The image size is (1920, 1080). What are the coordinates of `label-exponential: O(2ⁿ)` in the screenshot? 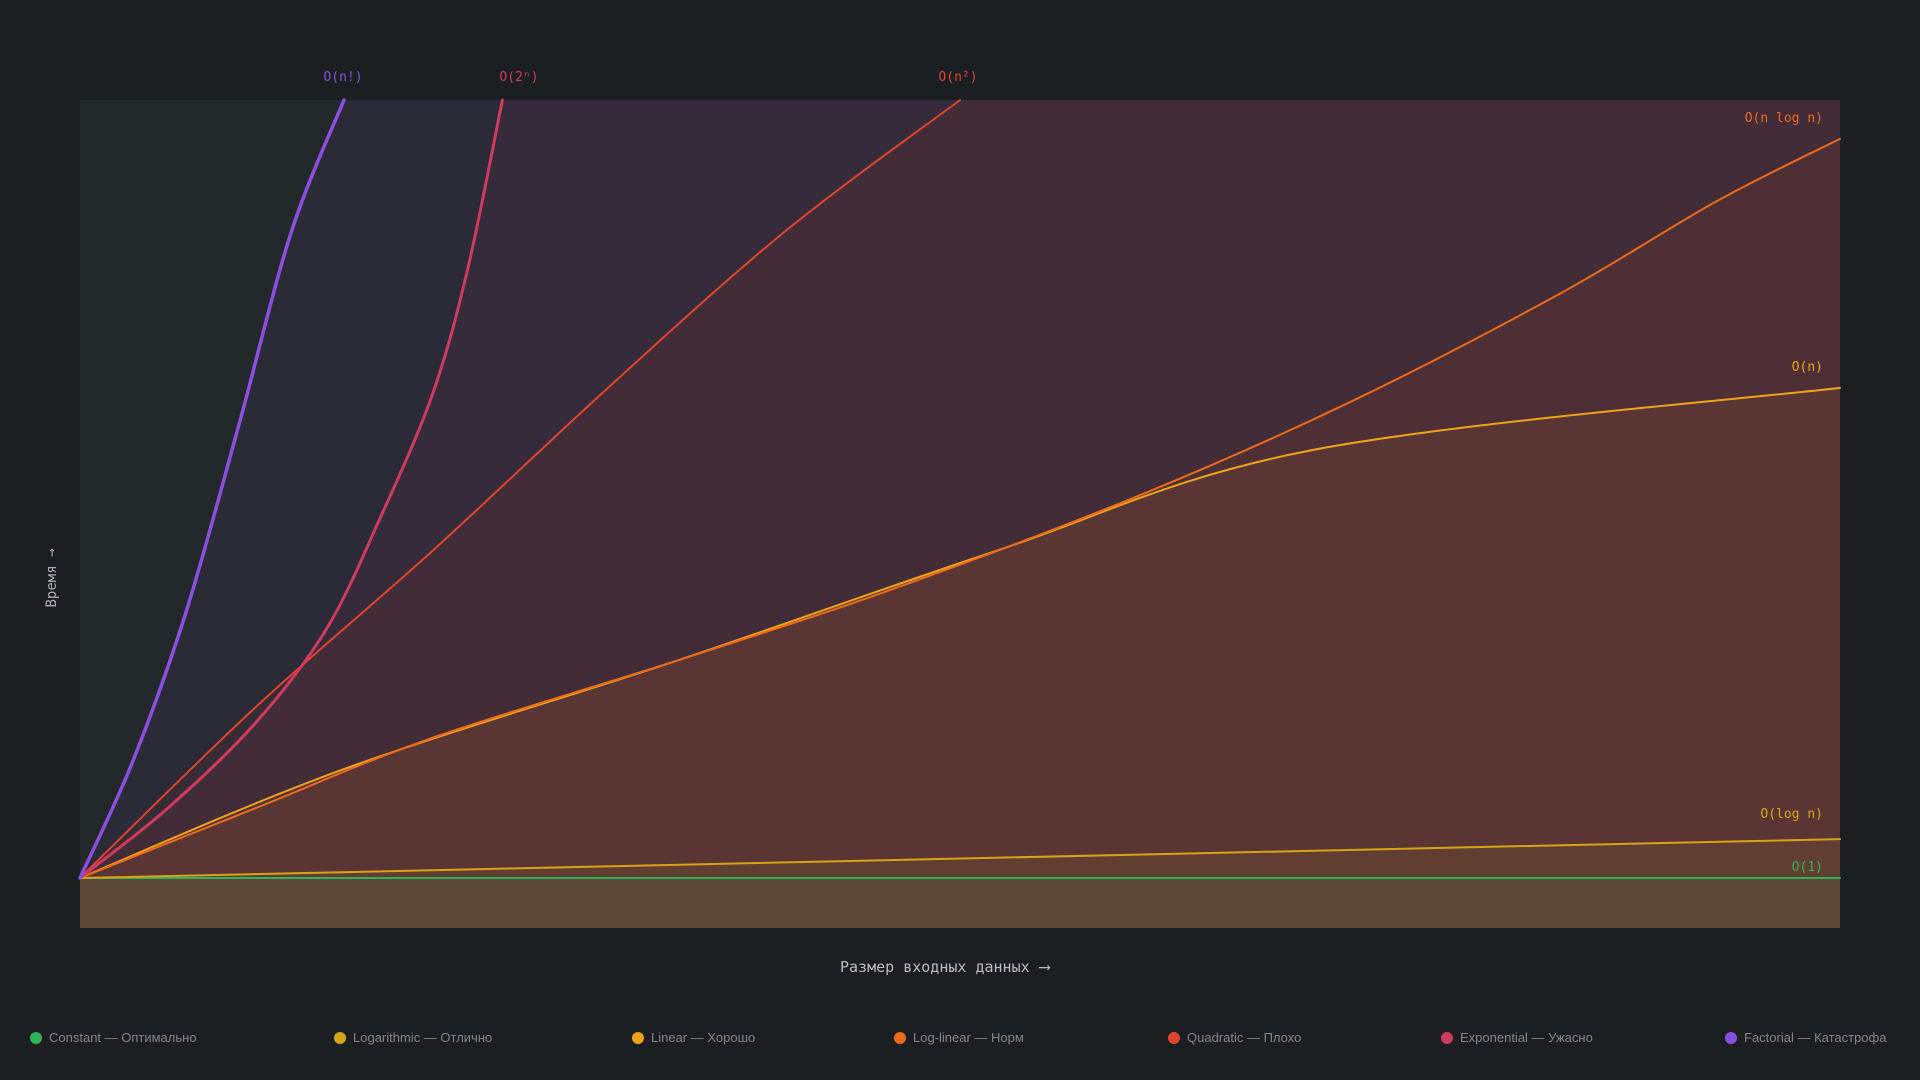 It's located at (518, 77).